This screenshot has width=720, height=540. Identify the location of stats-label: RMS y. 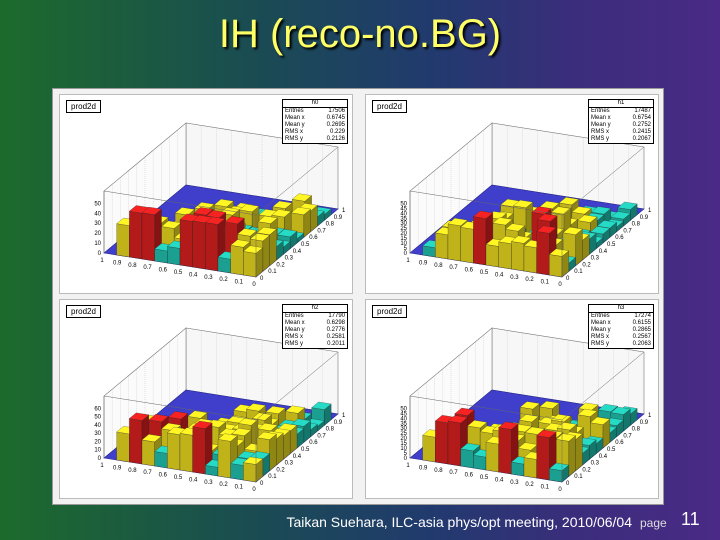
(294, 139).